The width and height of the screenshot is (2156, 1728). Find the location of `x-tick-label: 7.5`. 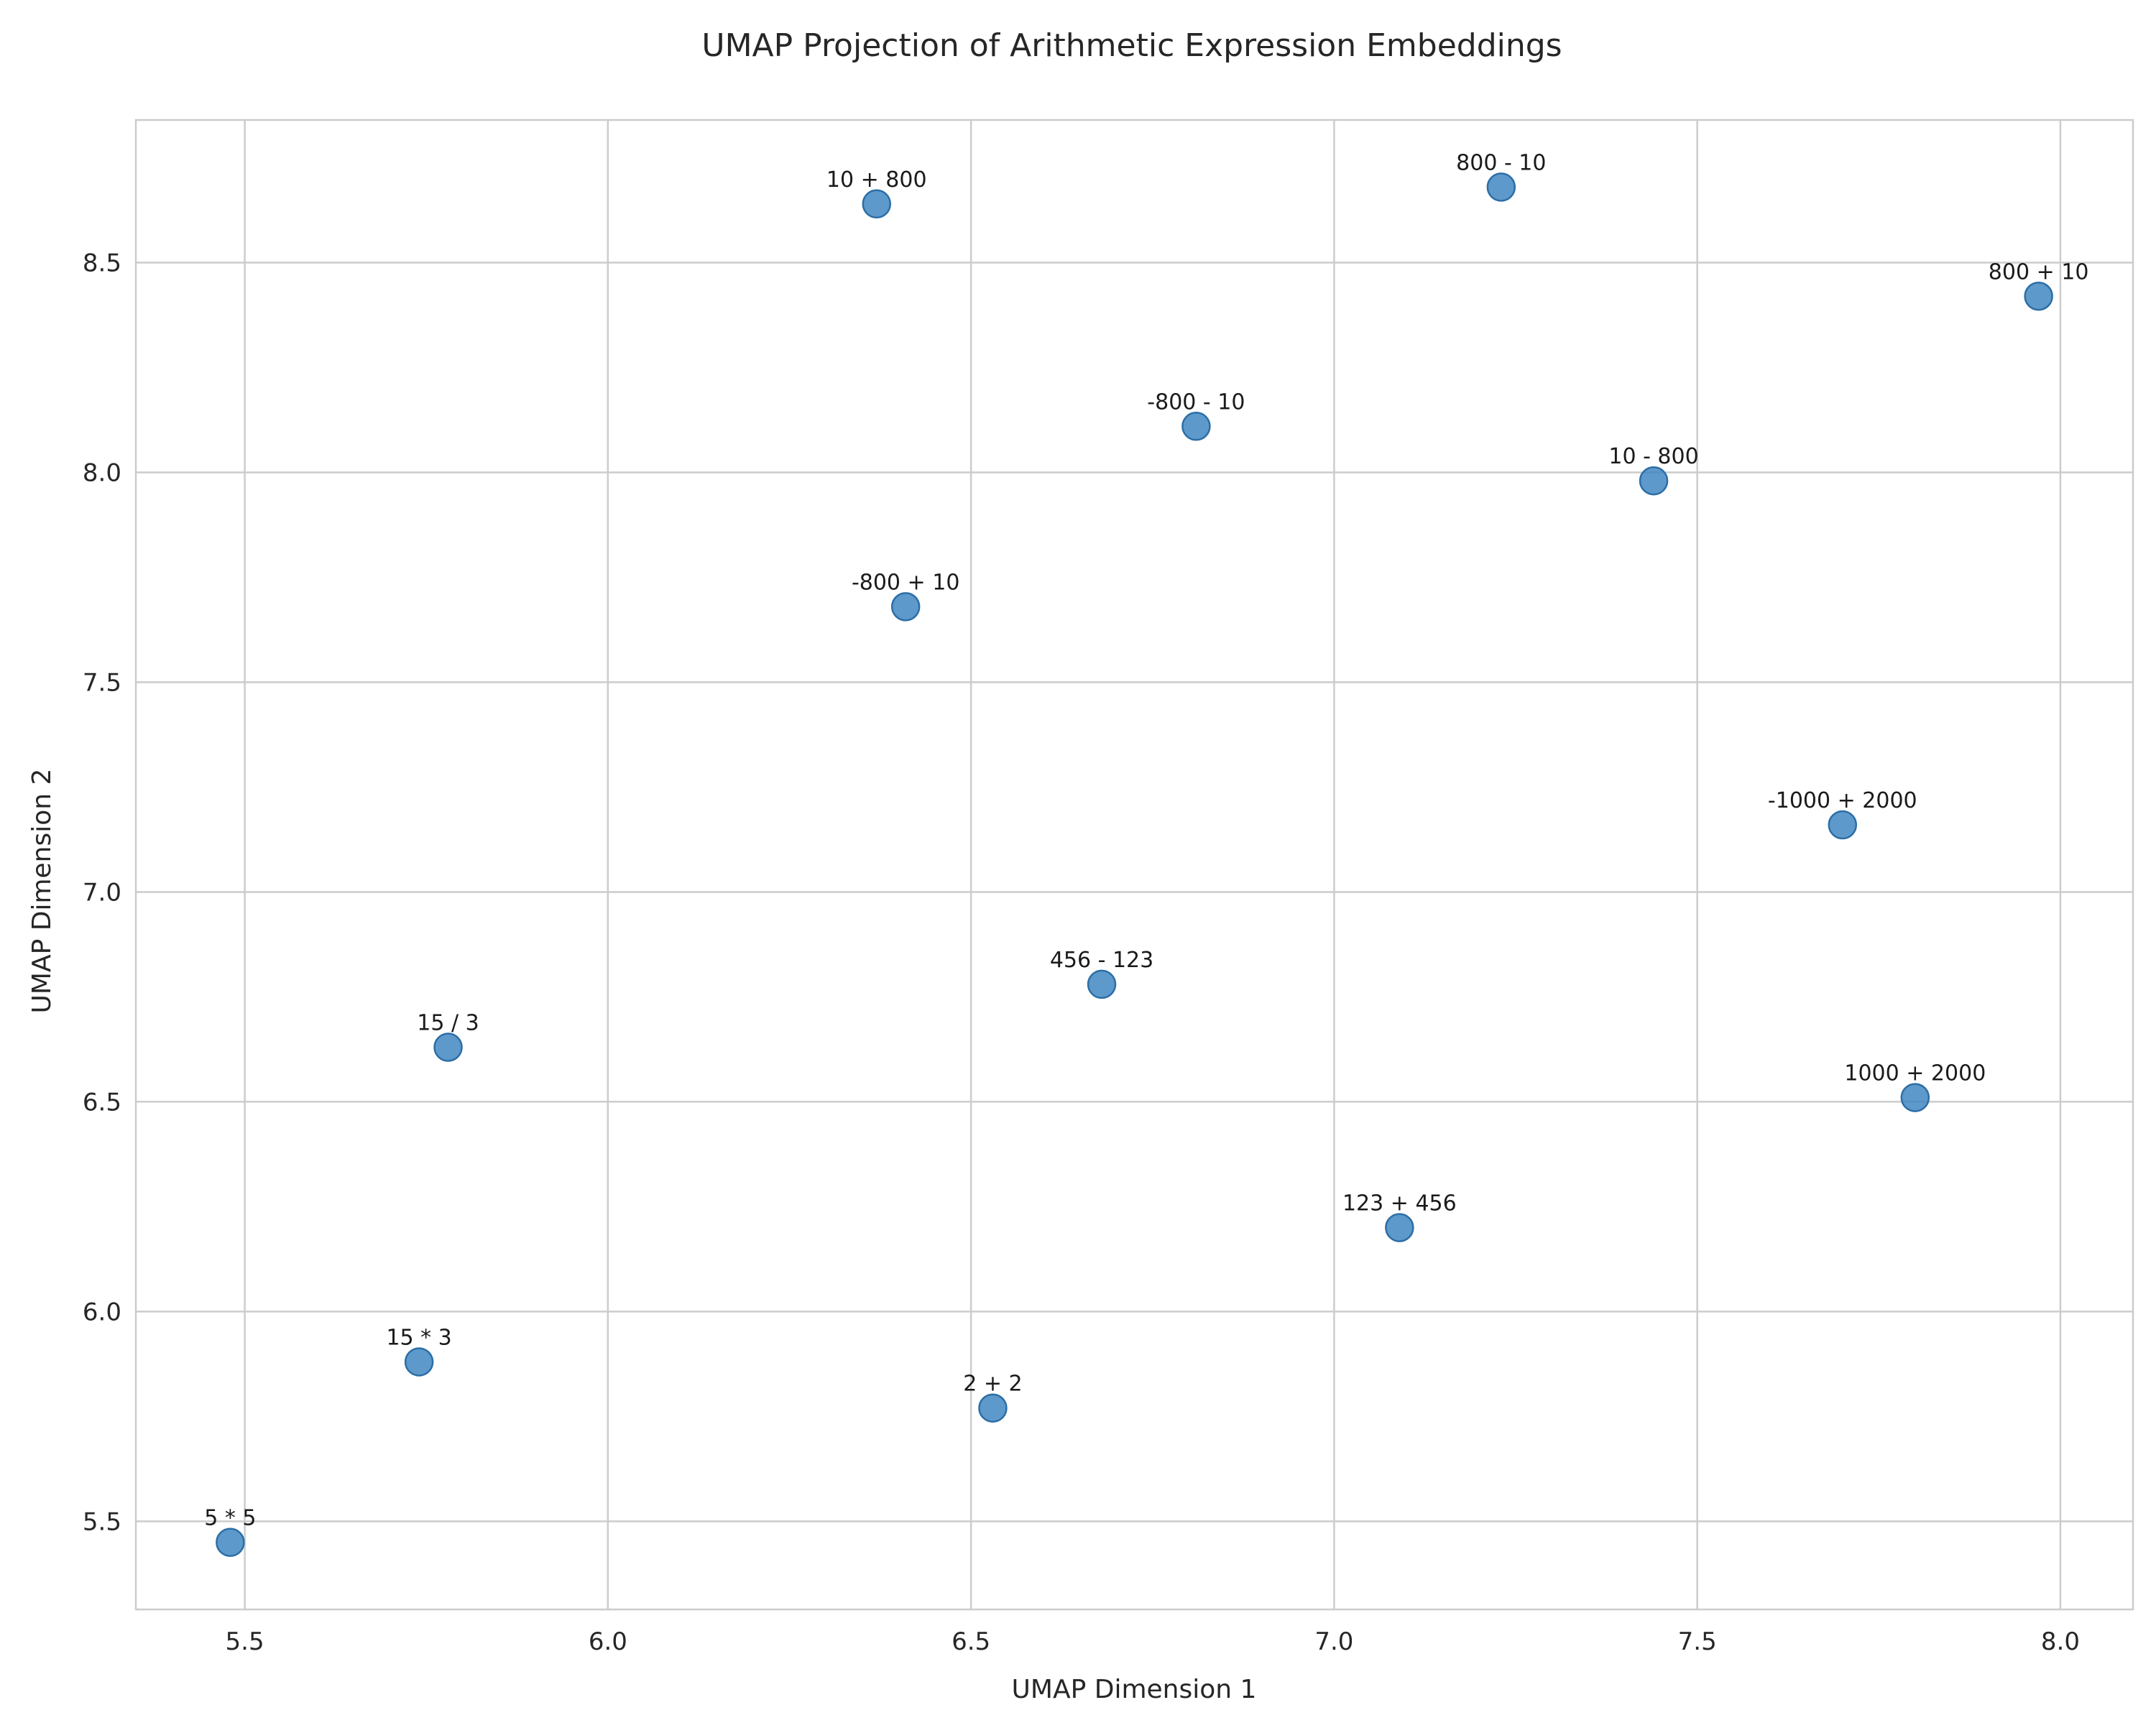

x-tick-label: 7.5 is located at coordinates (1698, 1641).